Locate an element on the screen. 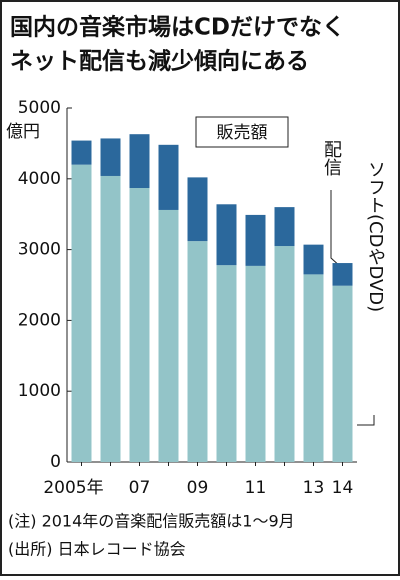  x-tick-label: 13 is located at coordinates (314, 488).